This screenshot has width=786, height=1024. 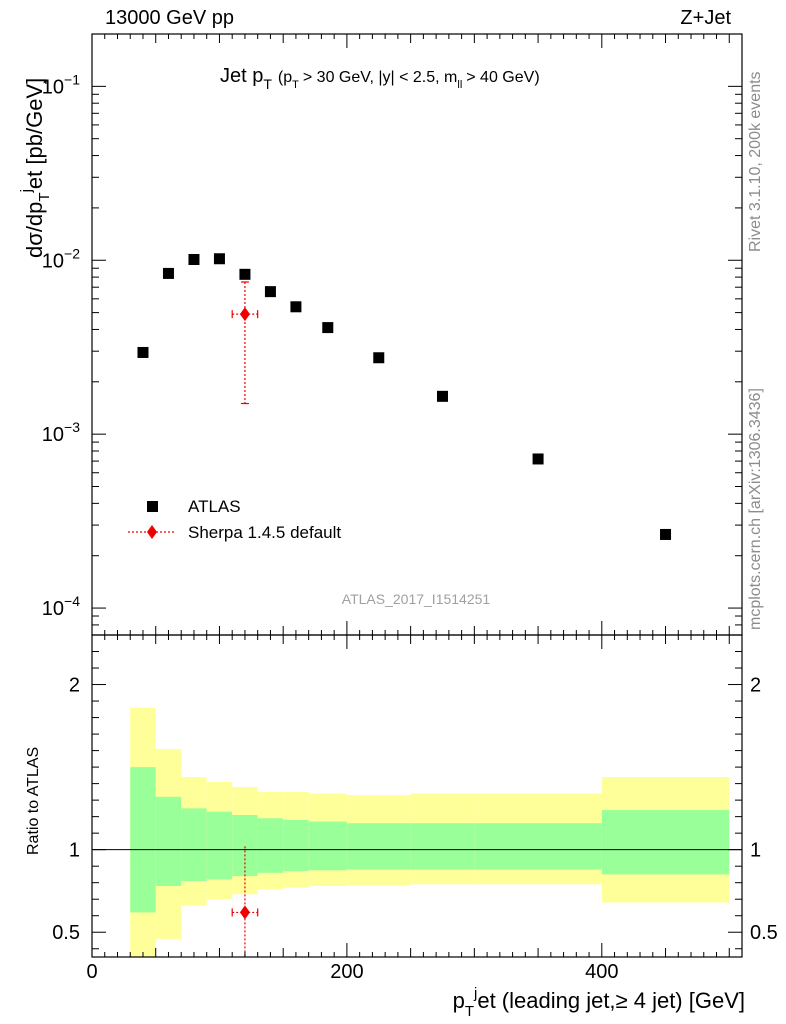 What do you see at coordinates (152, 506) in the screenshot?
I see `legend-atlas-marker` at bounding box center [152, 506].